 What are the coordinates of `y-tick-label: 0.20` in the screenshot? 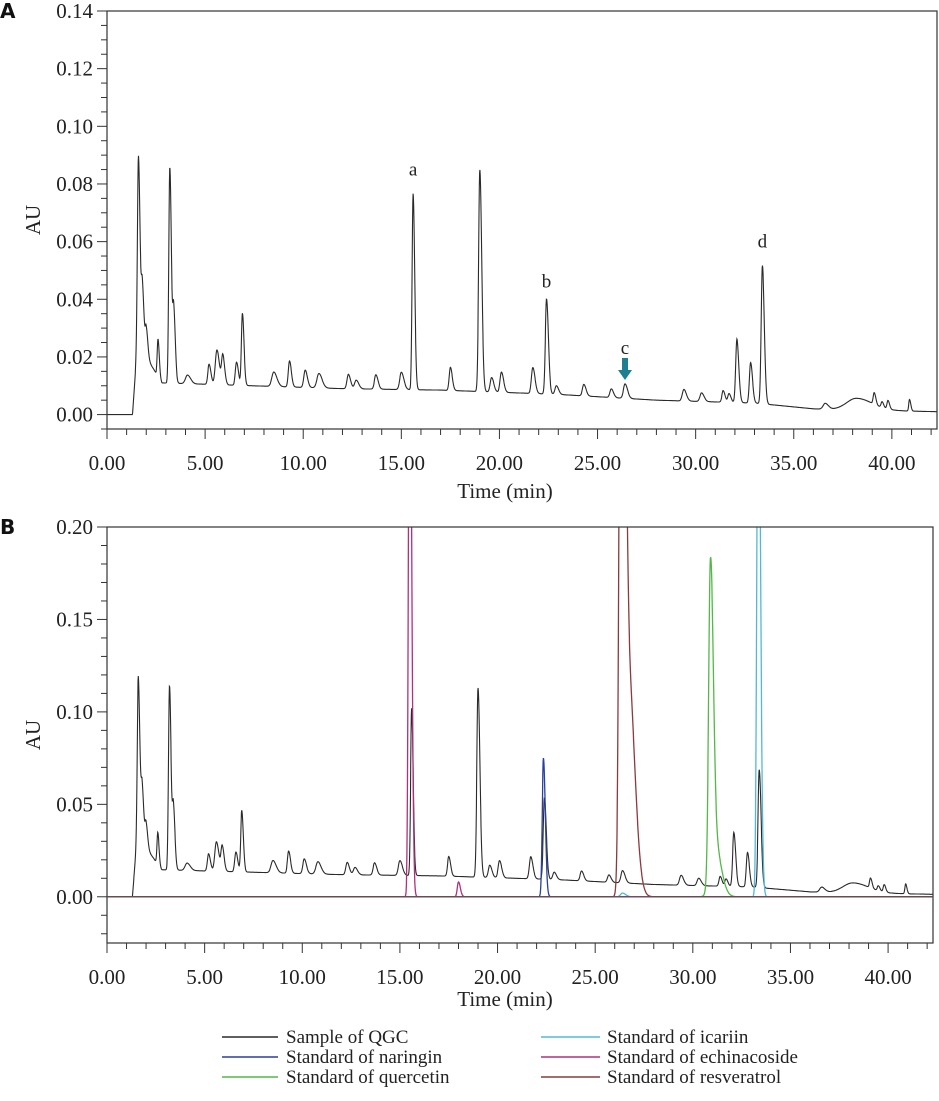 It's located at (74, 527).